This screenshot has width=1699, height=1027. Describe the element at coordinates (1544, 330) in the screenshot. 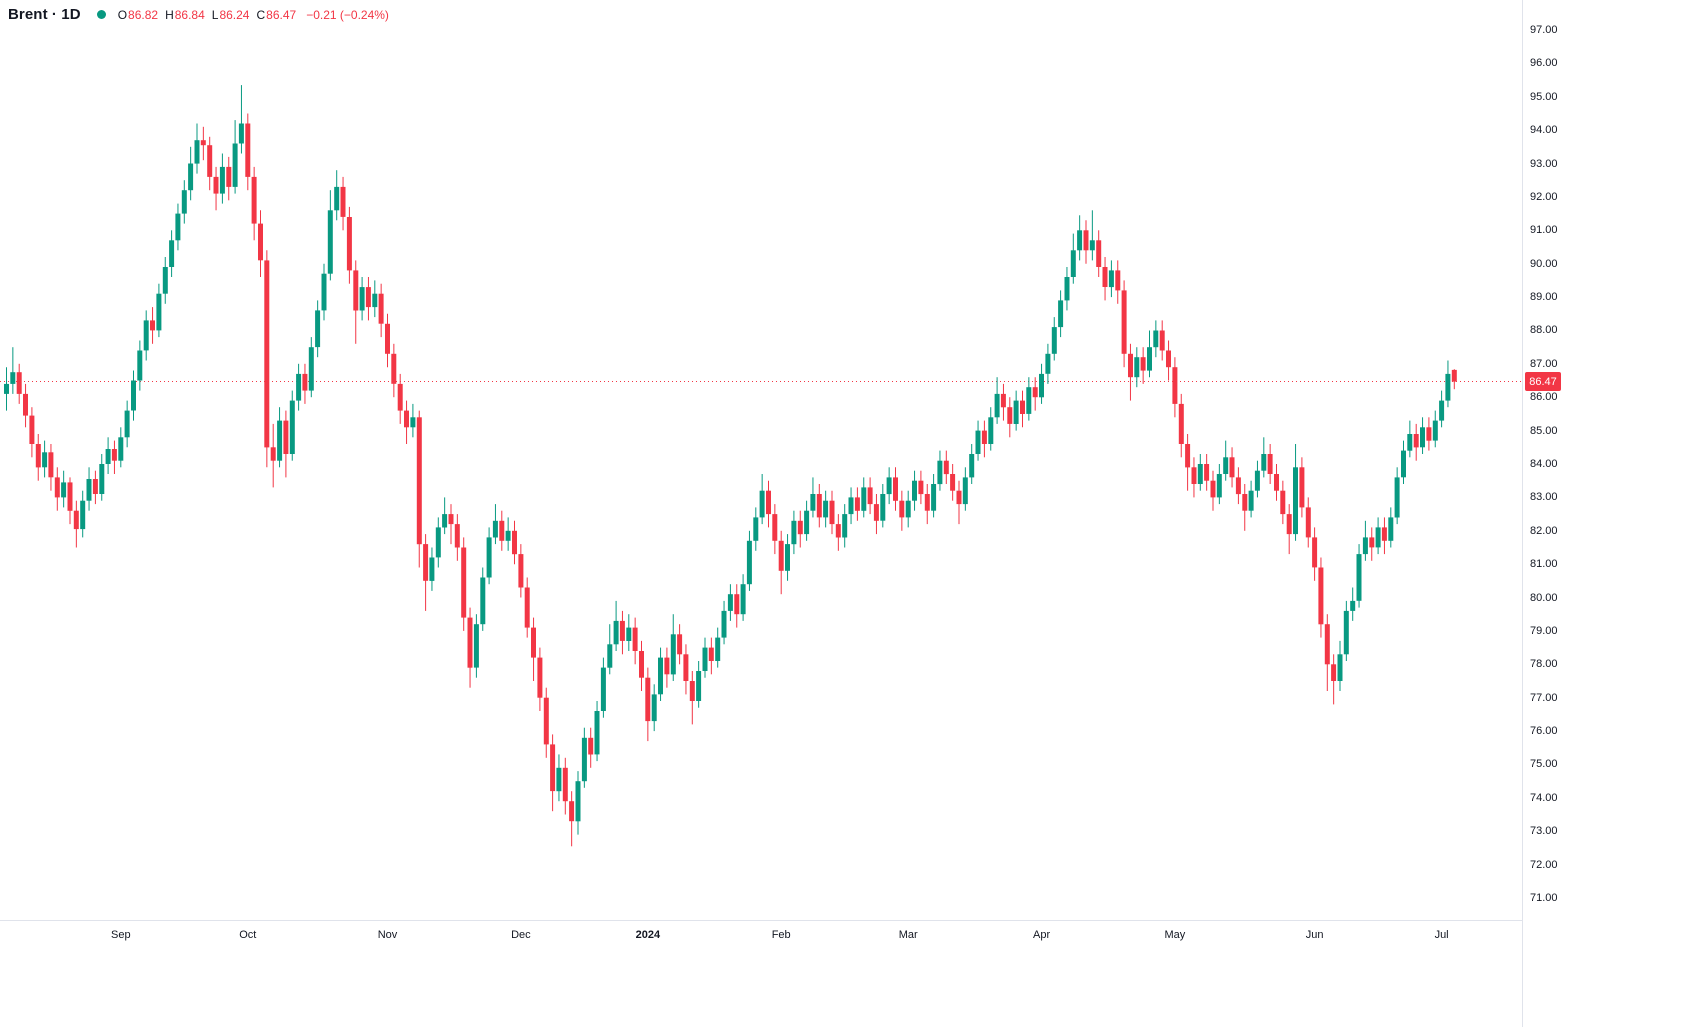

I see `price-tick-label: 88.00` at that location.